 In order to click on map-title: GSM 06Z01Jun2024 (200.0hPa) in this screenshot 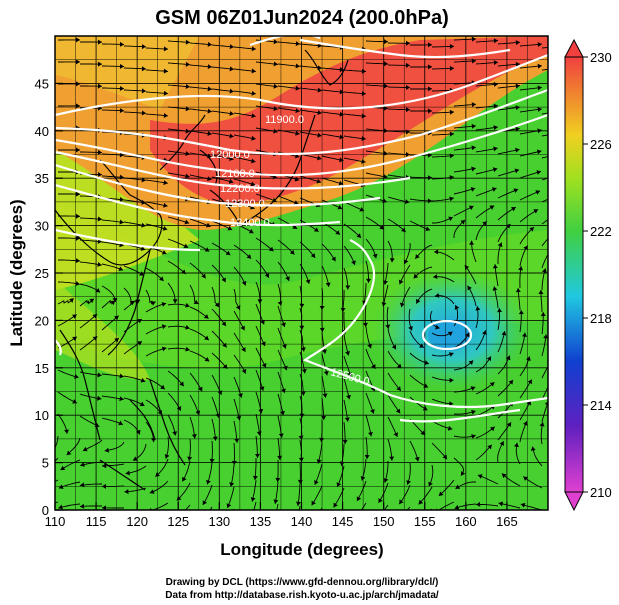, I will do `click(301, 18)`.